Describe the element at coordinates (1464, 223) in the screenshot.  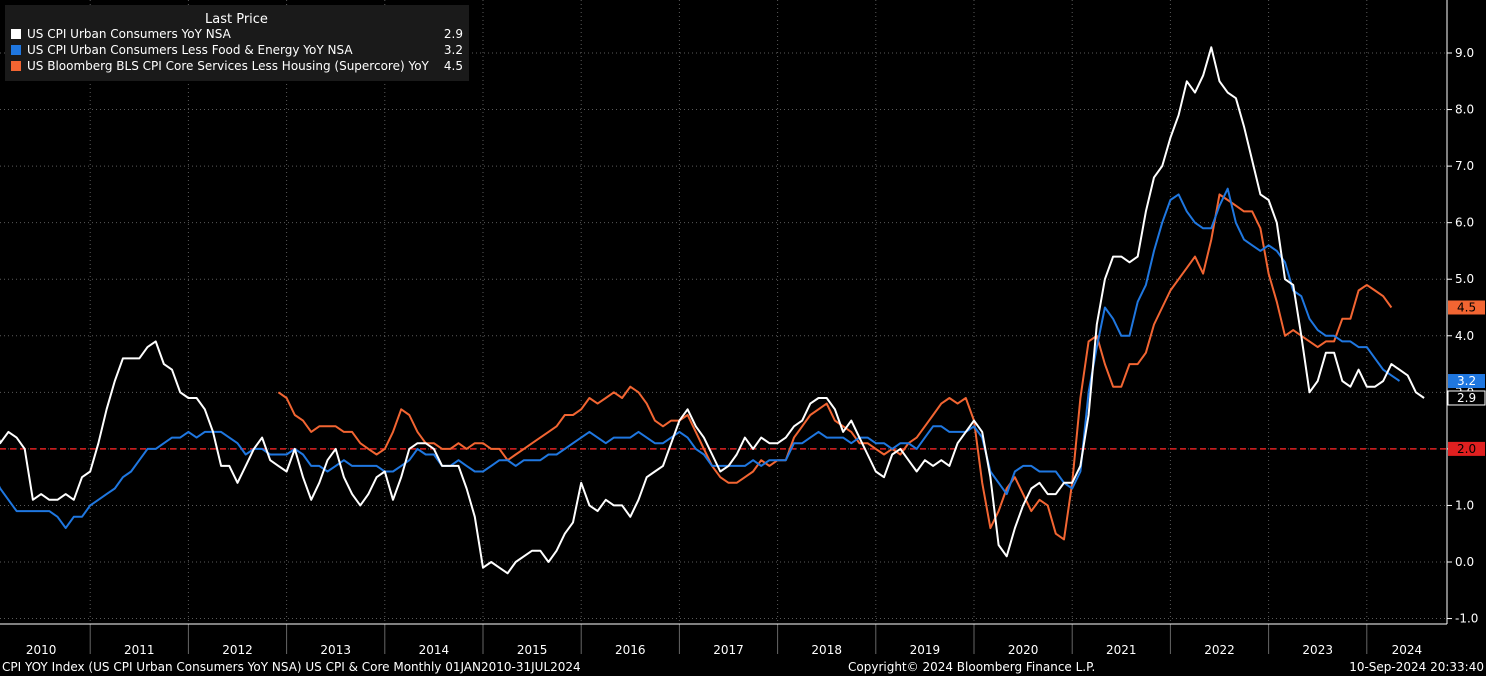
I see `y-tick-label: 6.0` at that location.